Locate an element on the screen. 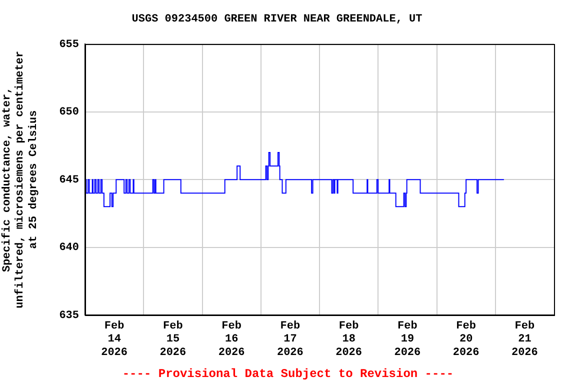 This screenshot has width=576, height=384. x-tick-label: Feb 18 2026 is located at coordinates (349, 339).